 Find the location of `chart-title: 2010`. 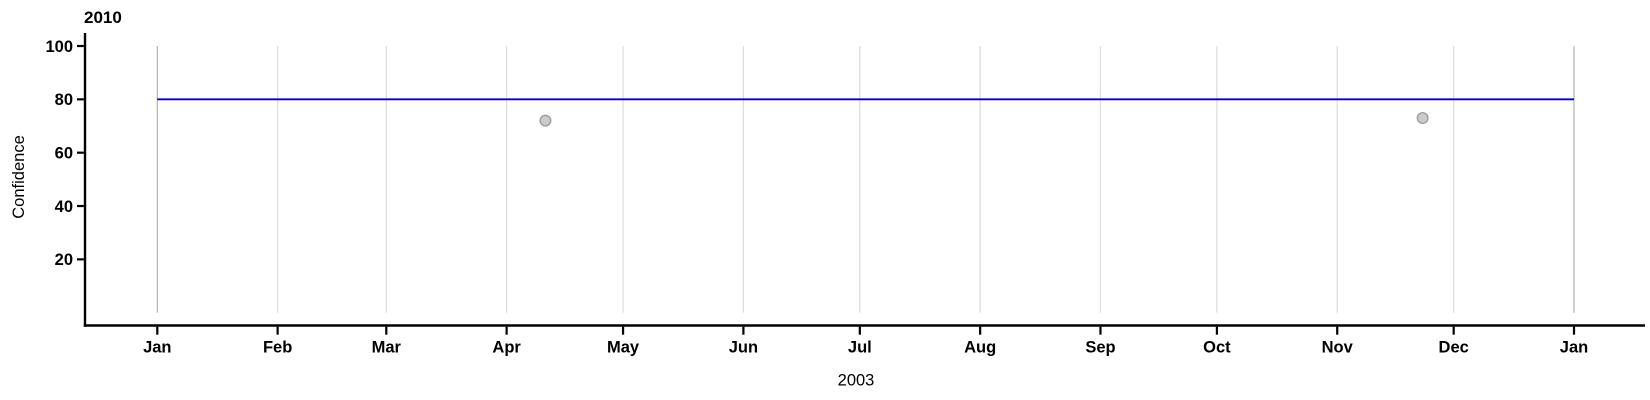

chart-title: 2010 is located at coordinates (103, 17).